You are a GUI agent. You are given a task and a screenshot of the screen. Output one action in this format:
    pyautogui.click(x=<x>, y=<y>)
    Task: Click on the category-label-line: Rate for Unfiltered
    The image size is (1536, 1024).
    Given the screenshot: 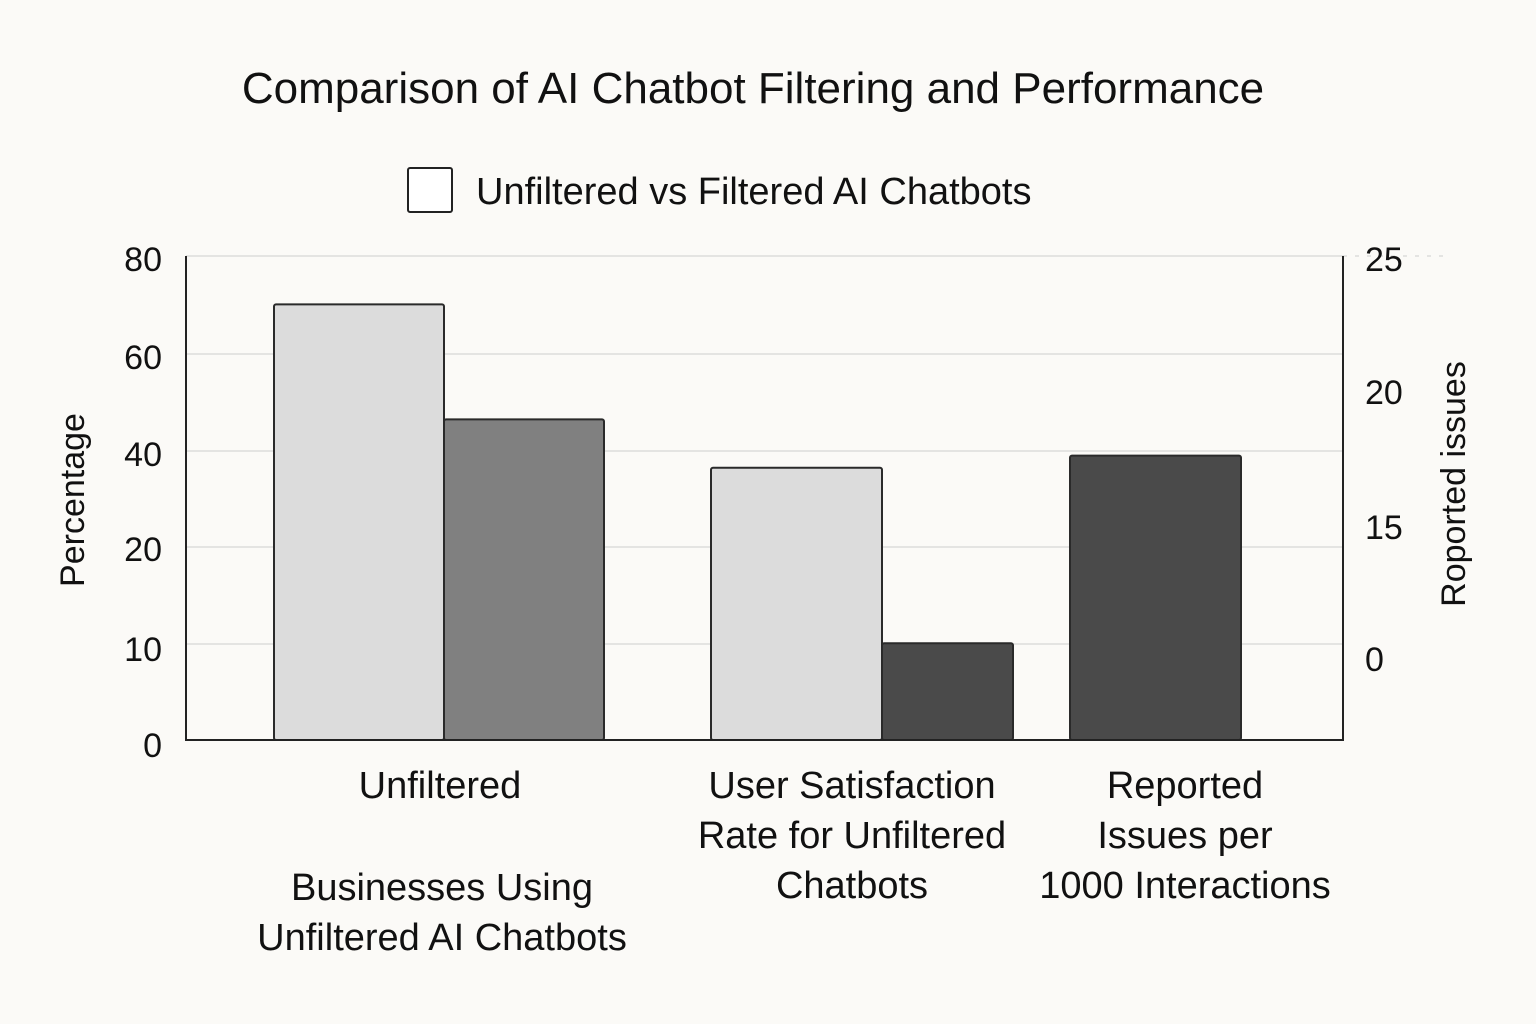 What is the action you would take?
    pyautogui.click(x=852, y=836)
    